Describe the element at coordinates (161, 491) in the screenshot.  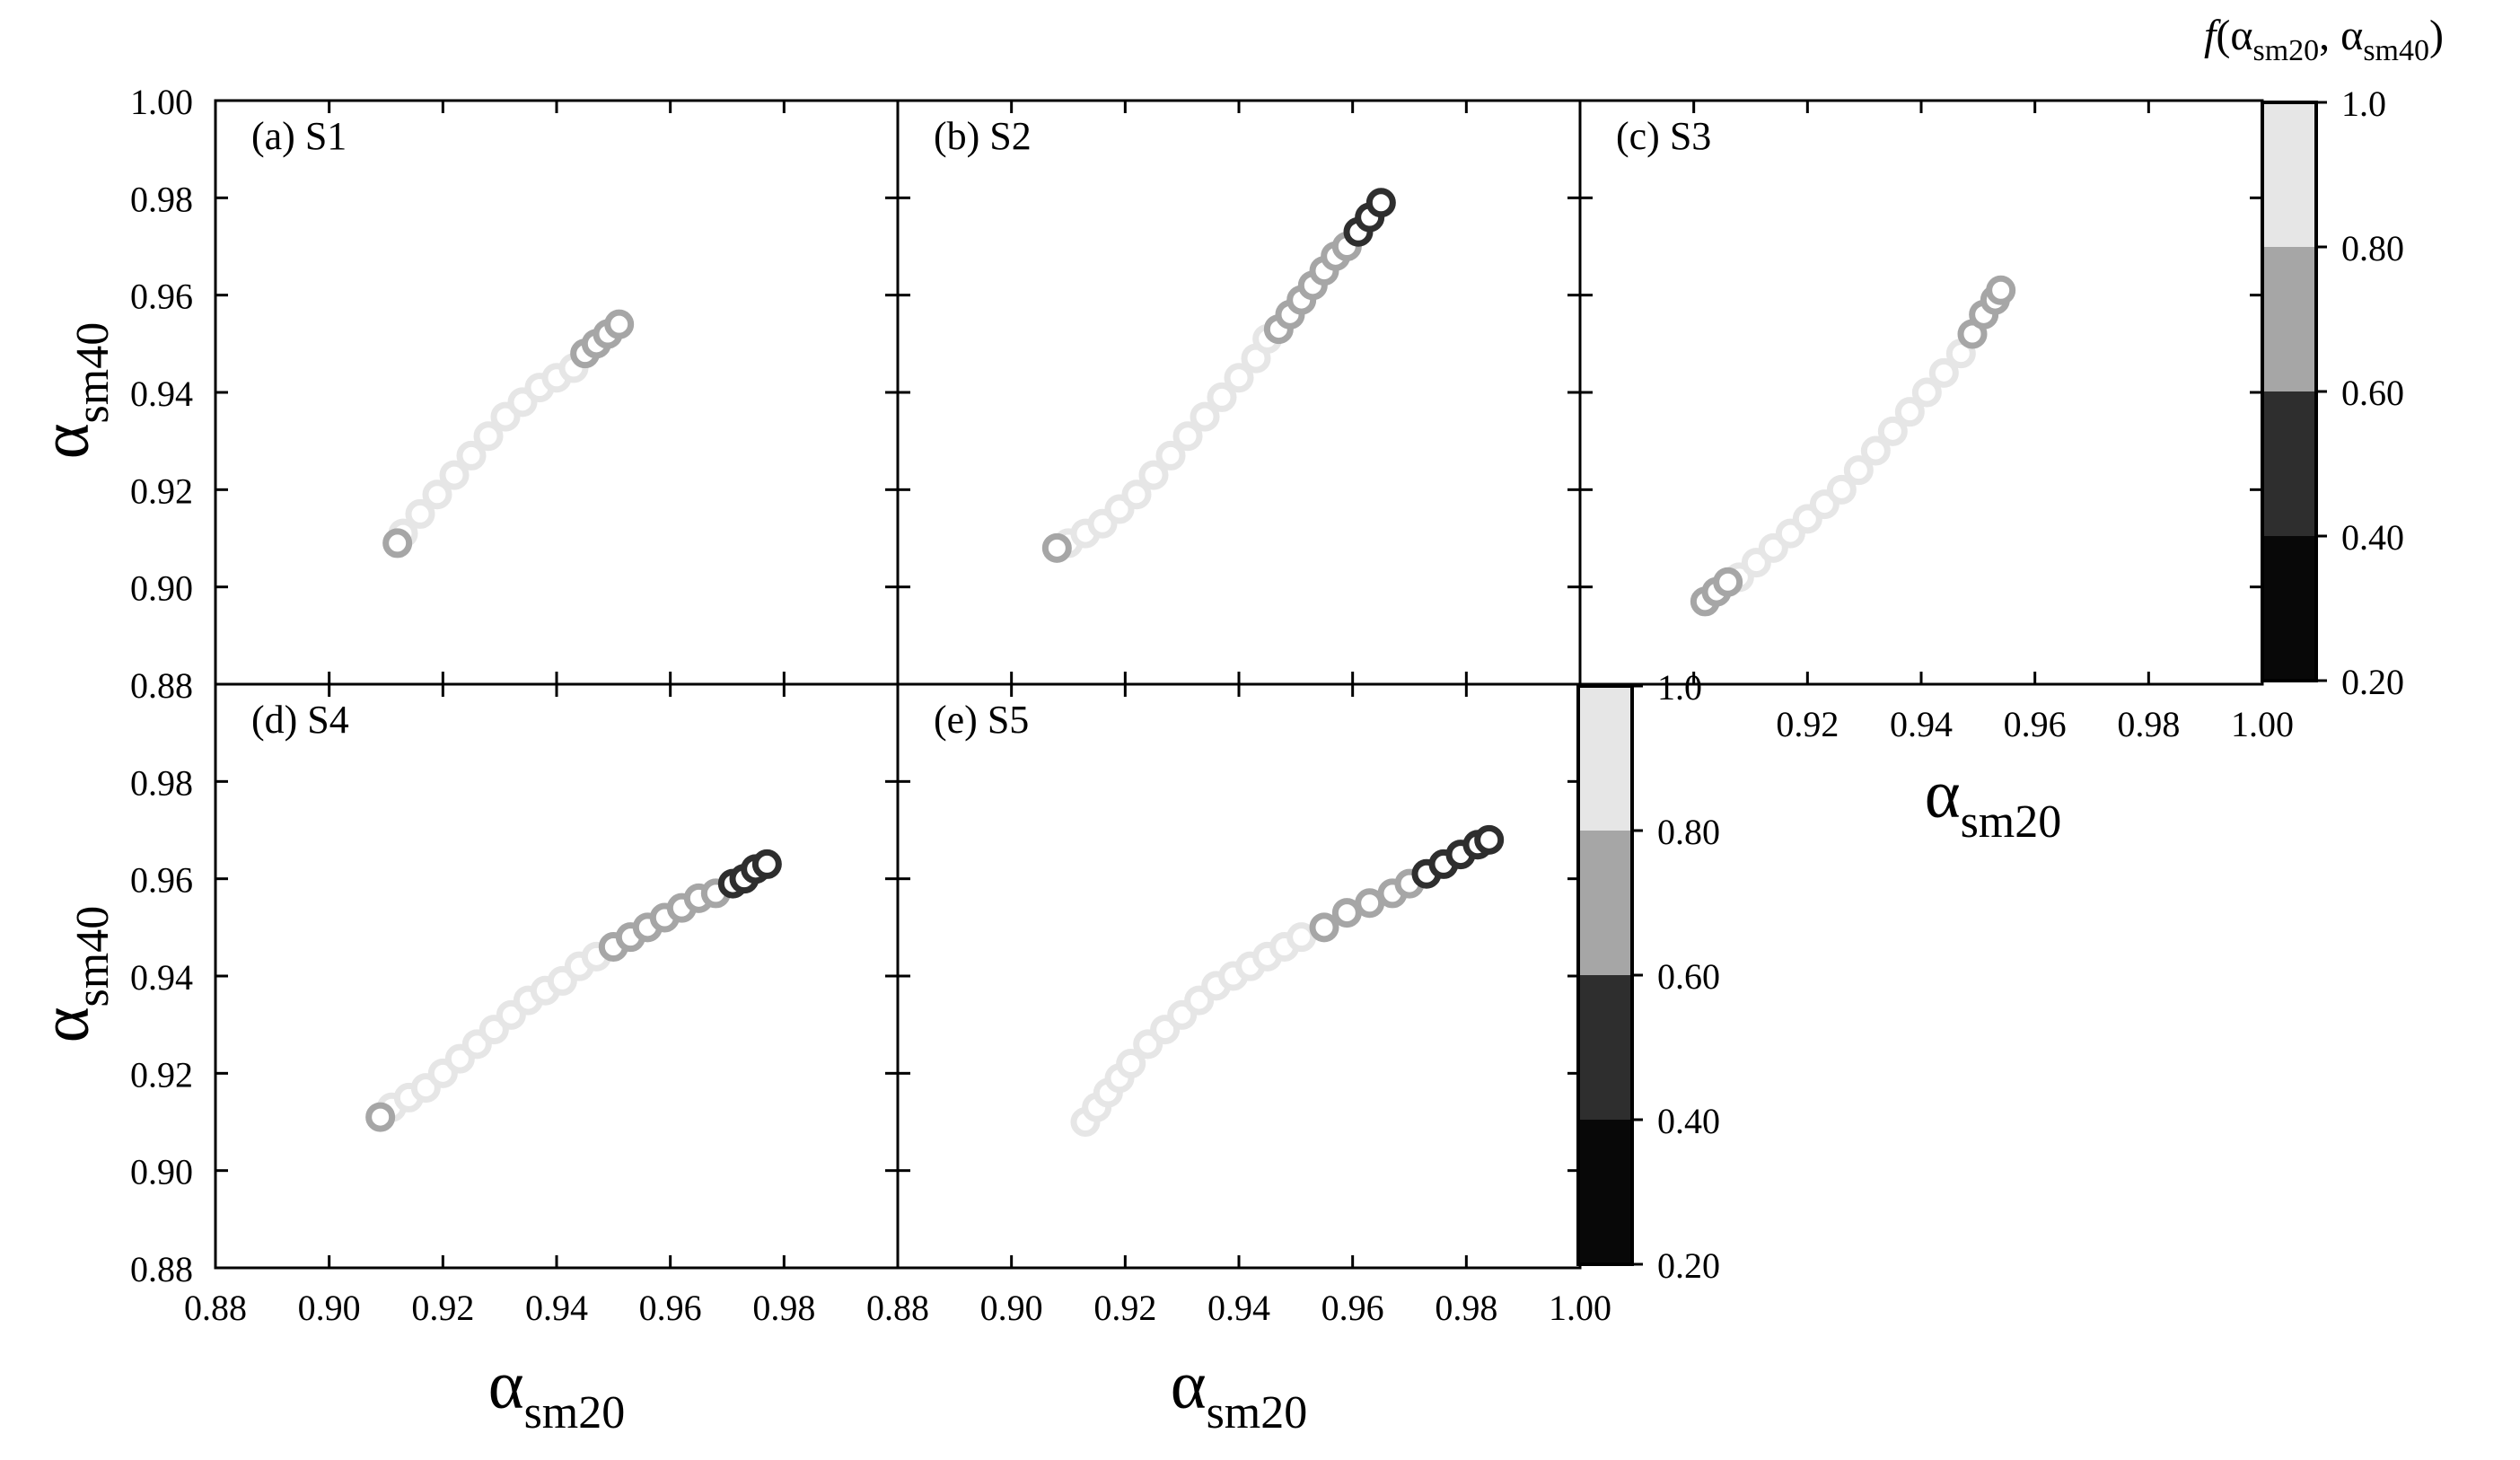
I see `y-tick-label: 0.92` at that location.